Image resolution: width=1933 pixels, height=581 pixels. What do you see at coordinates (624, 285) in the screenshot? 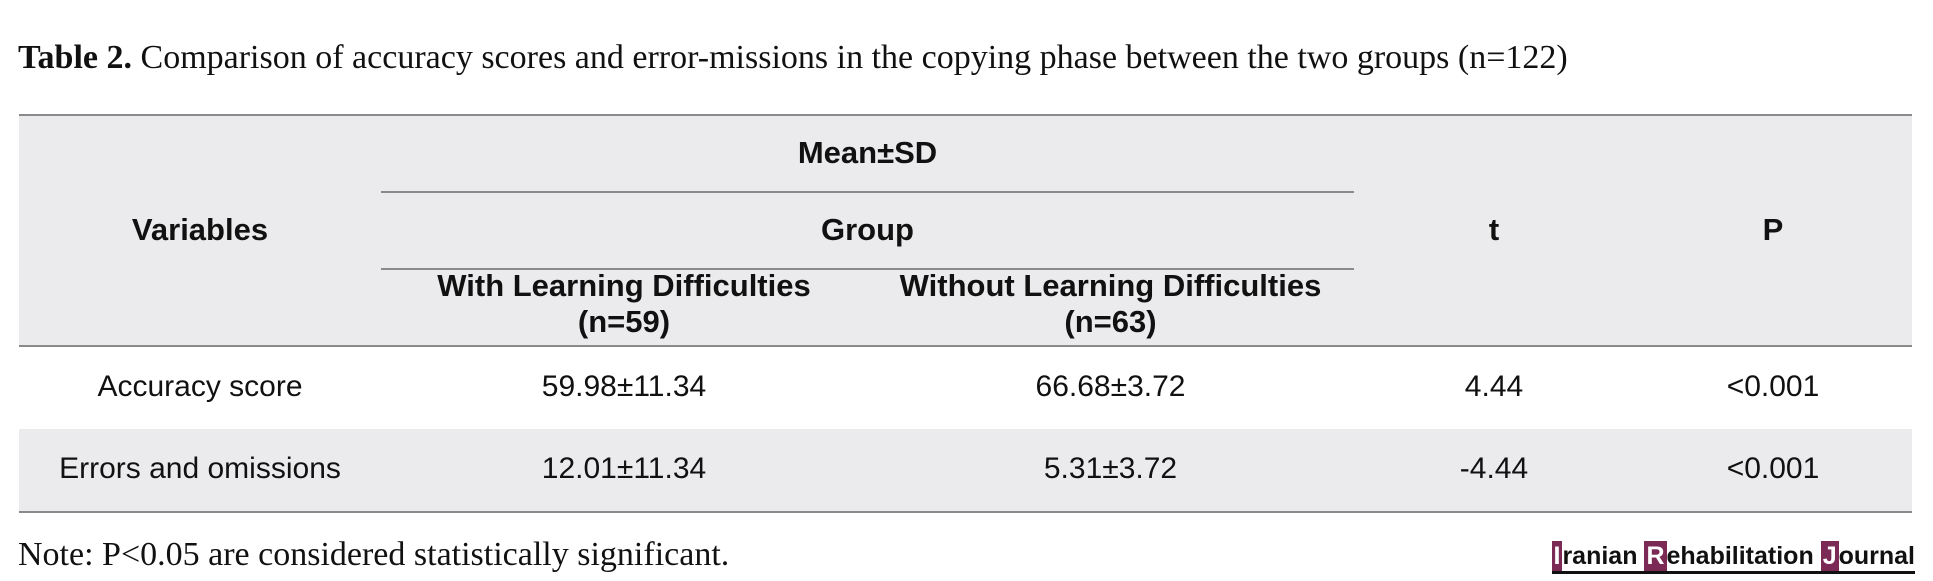
I see `header-with-ld-label: With Learning Difficulties` at bounding box center [624, 285].